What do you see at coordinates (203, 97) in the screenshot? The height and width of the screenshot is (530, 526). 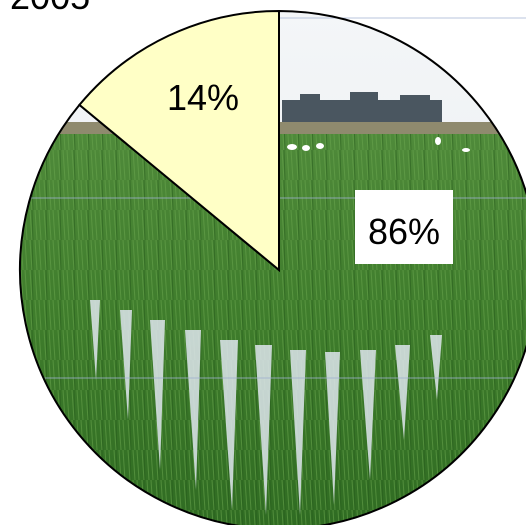 I see `slice-label-14: 14%` at bounding box center [203, 97].